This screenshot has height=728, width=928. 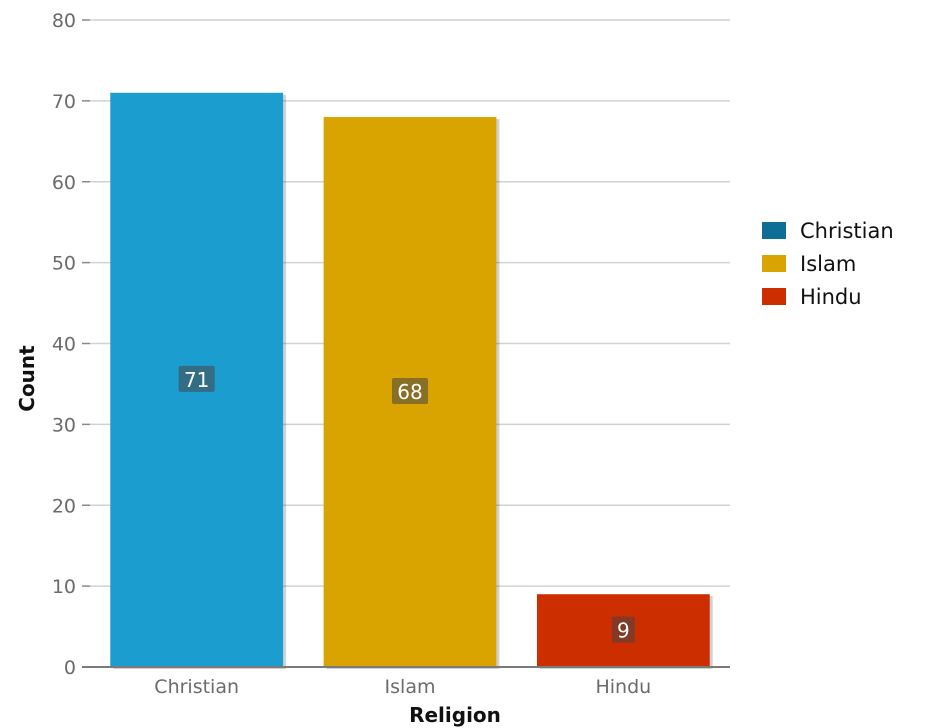 I want to click on data-label: 9, so click(x=623, y=631).